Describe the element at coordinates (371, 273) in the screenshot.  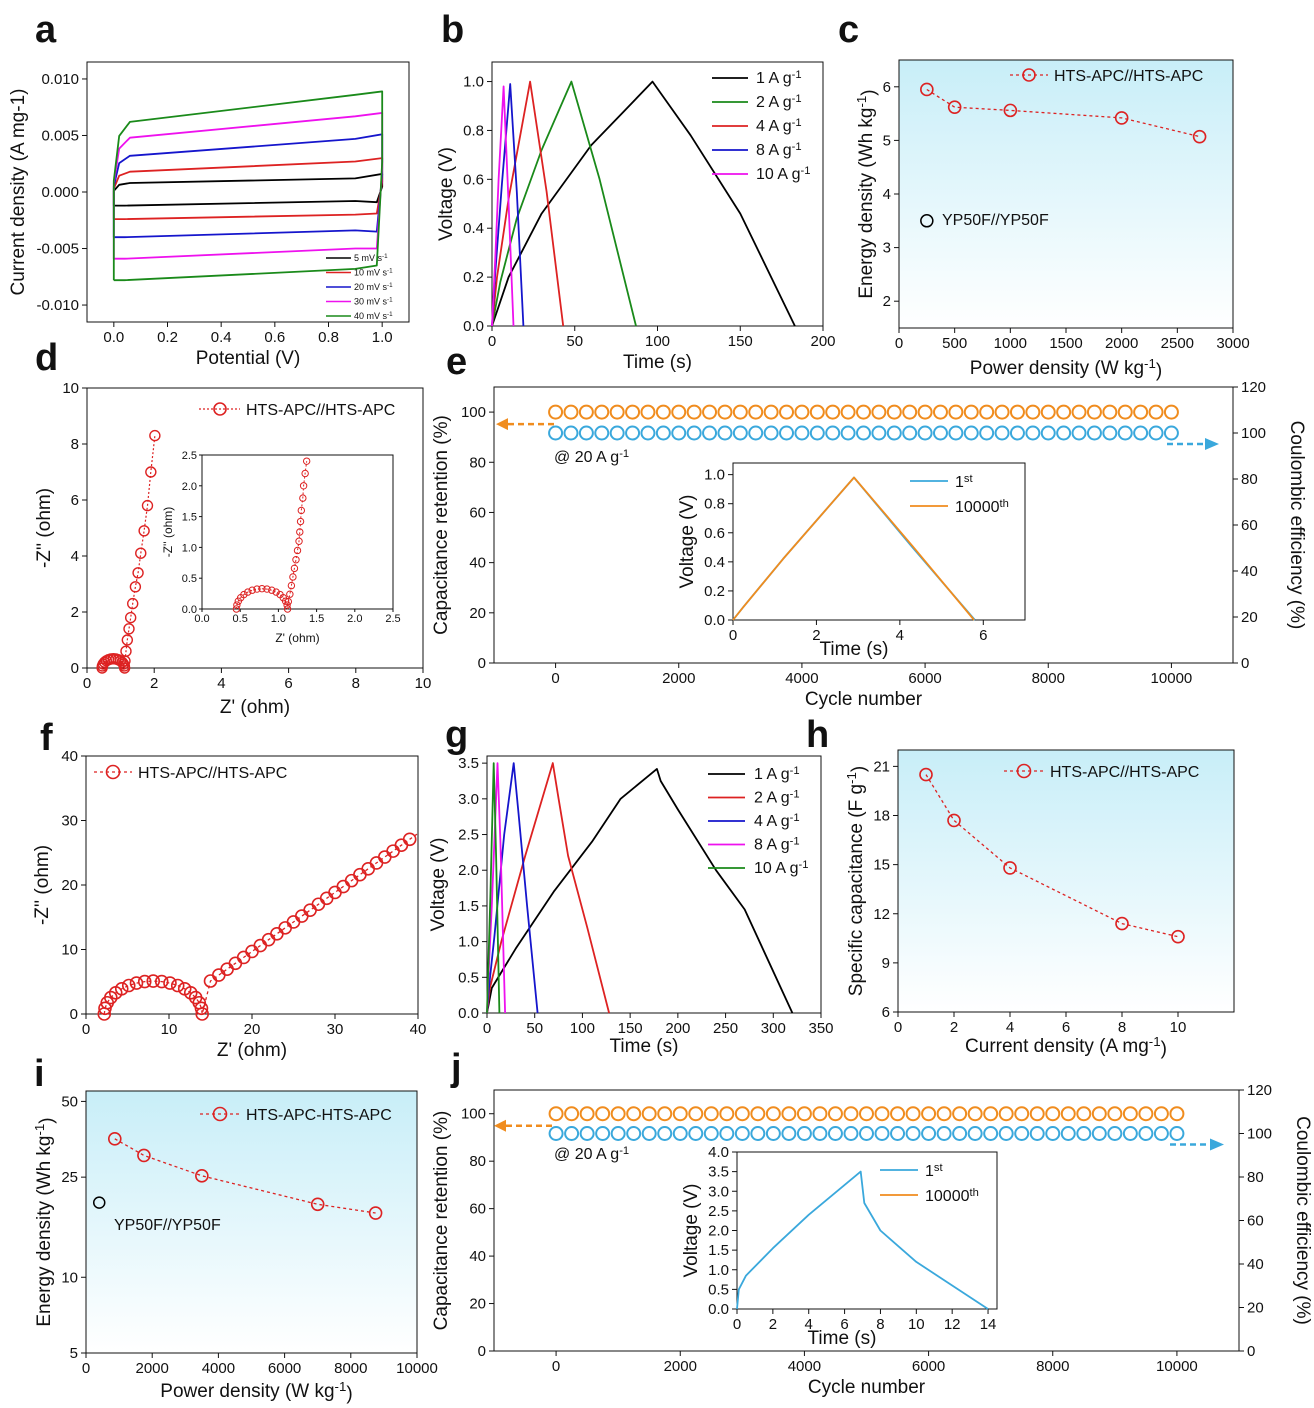
I see `a-legend-label-text: 10 mV s` at that location.